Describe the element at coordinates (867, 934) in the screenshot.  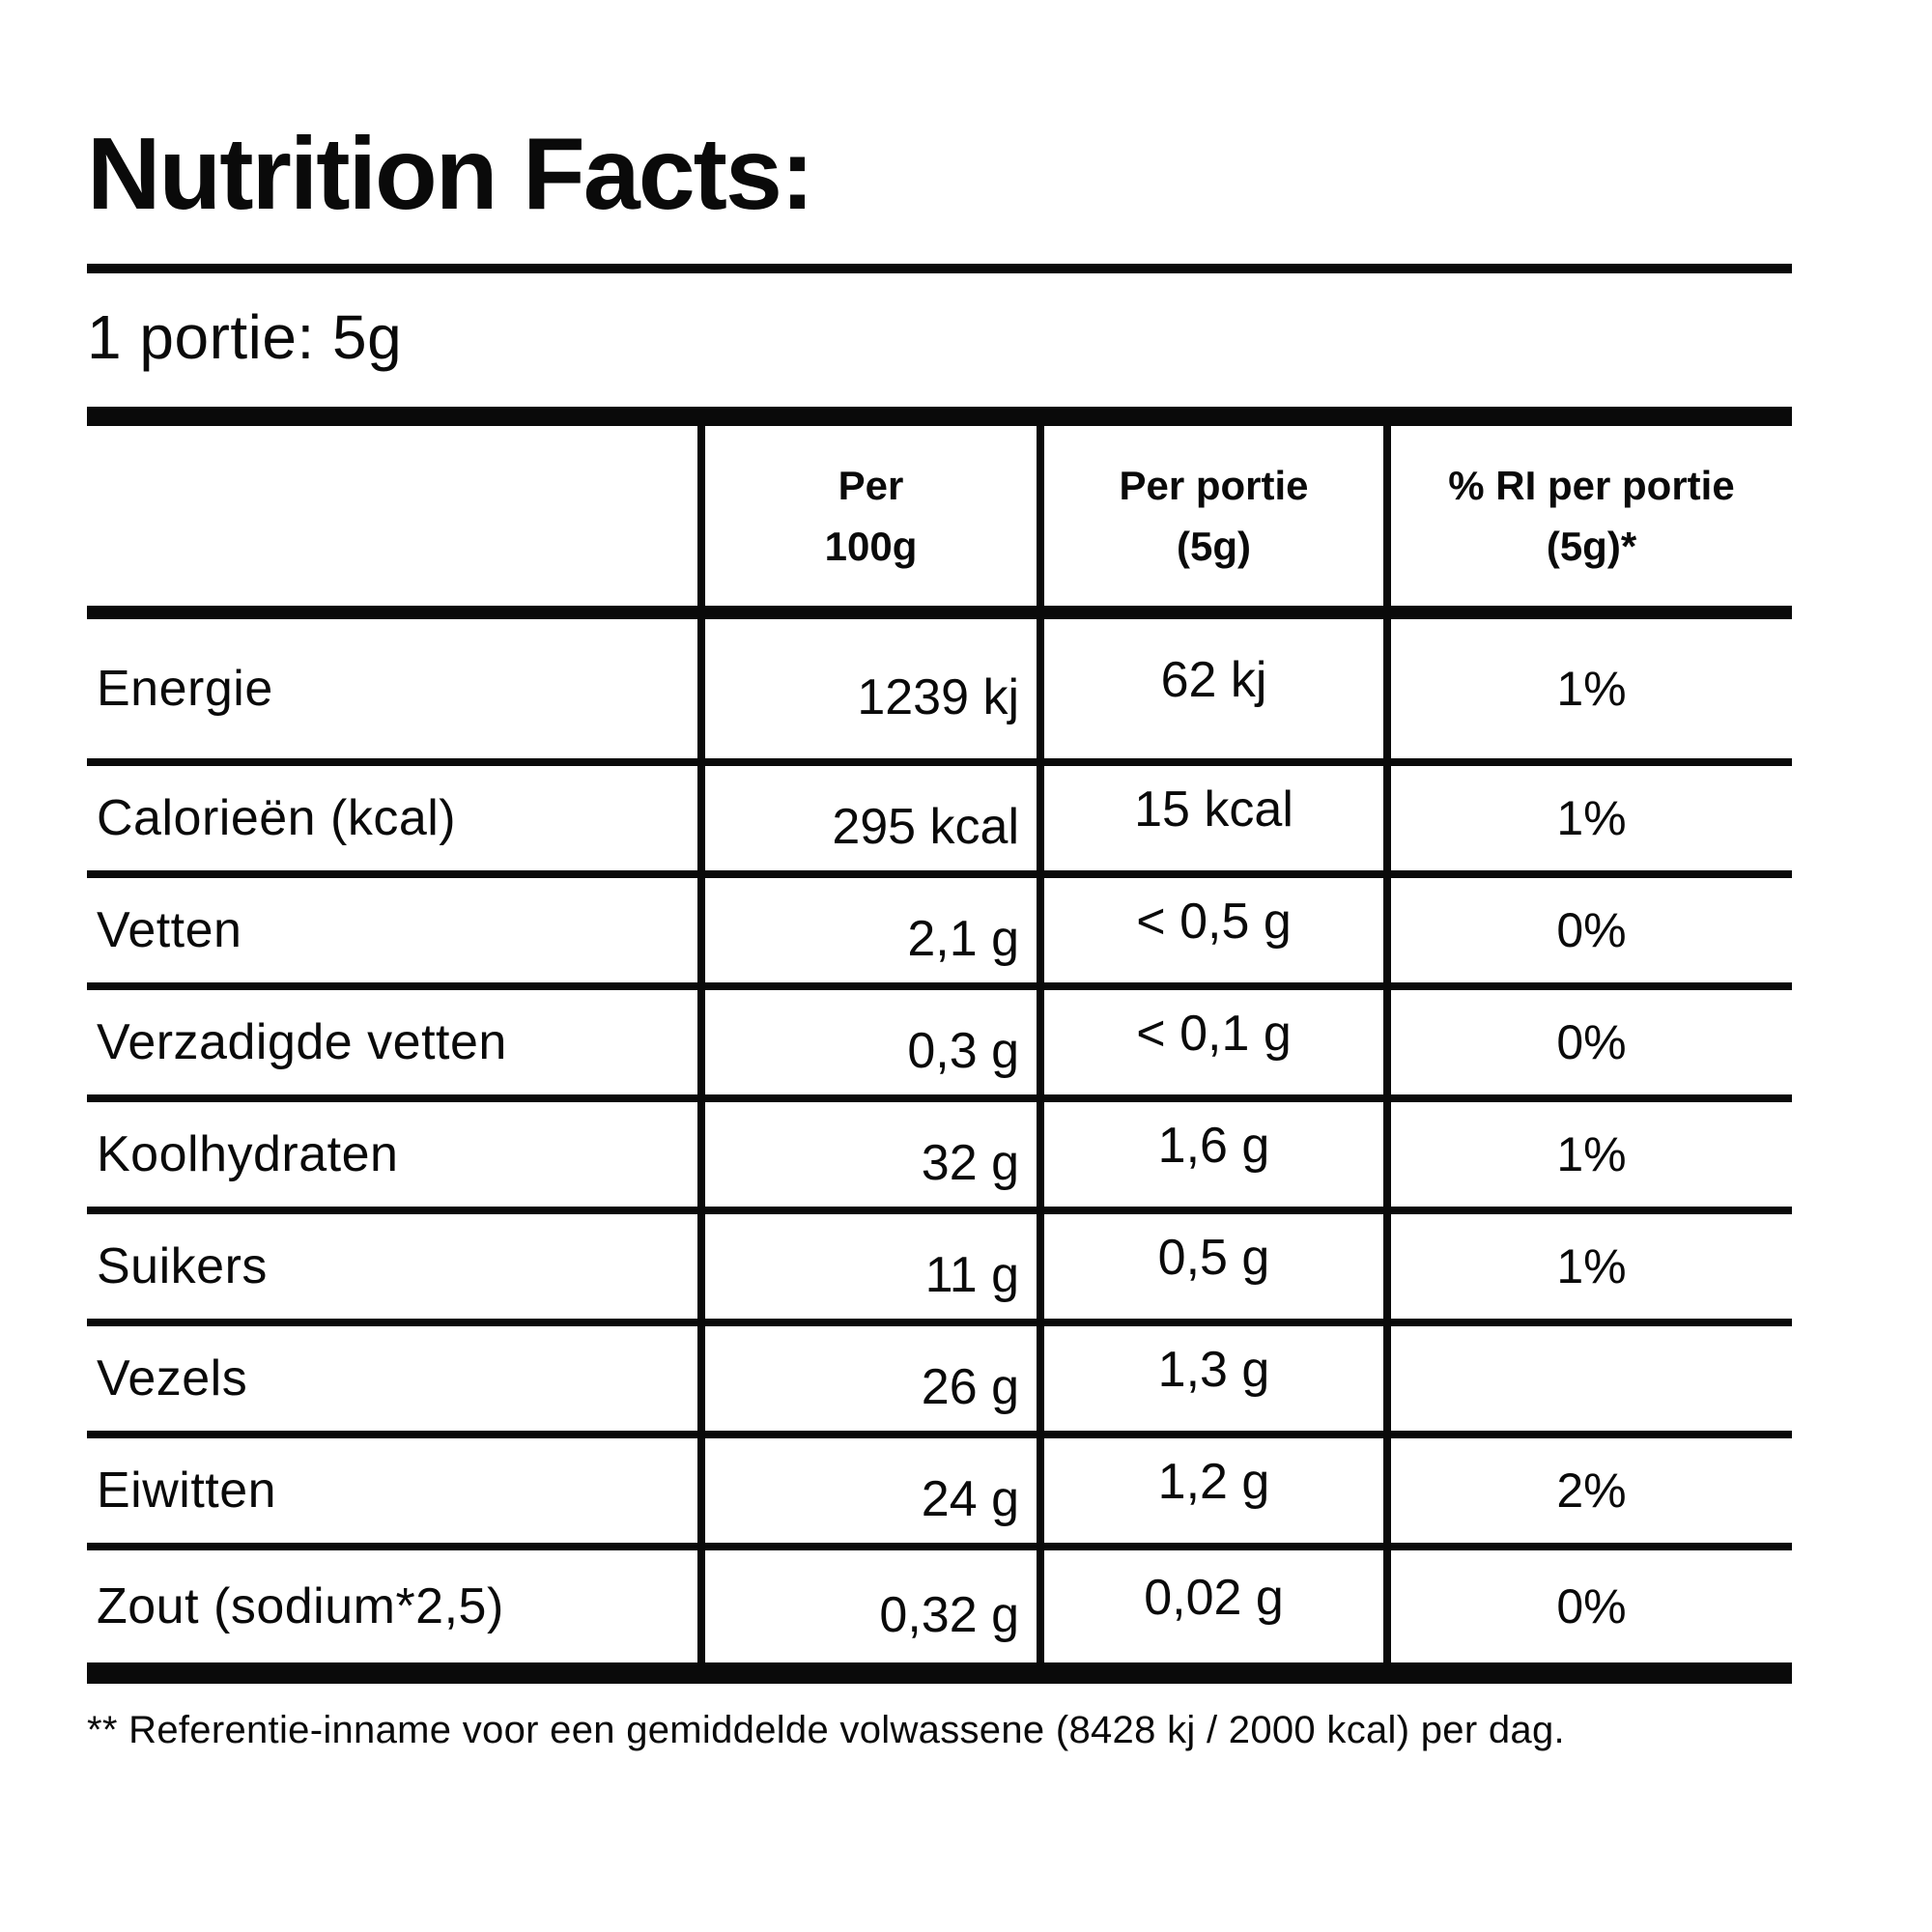
I see `row-vetten-per100g: 2,1 g` at that location.